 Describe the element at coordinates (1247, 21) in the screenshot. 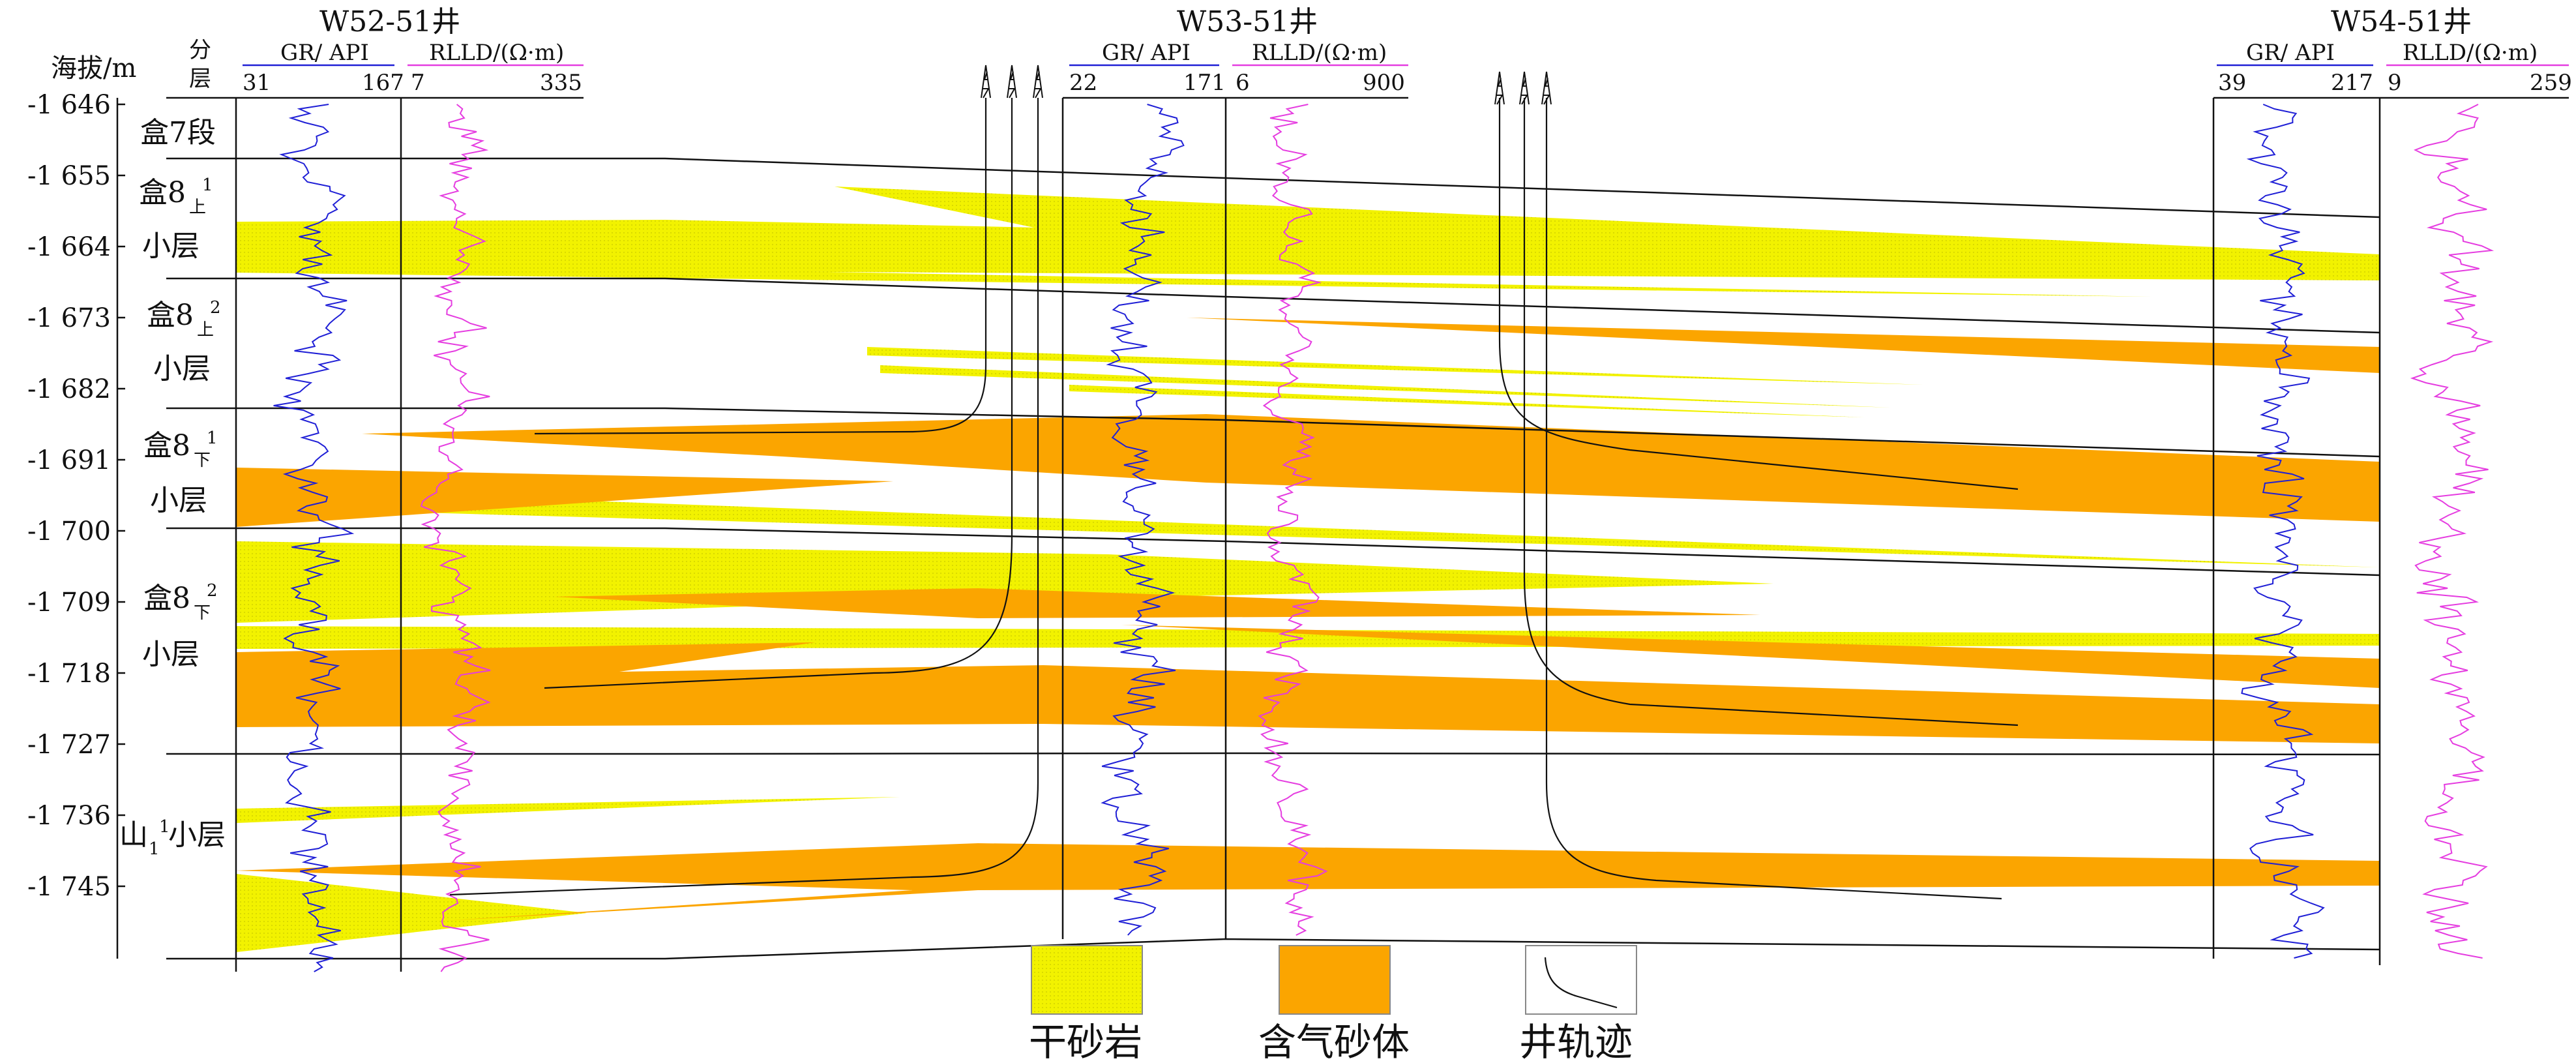

I see `well-name: W53-51井` at that location.